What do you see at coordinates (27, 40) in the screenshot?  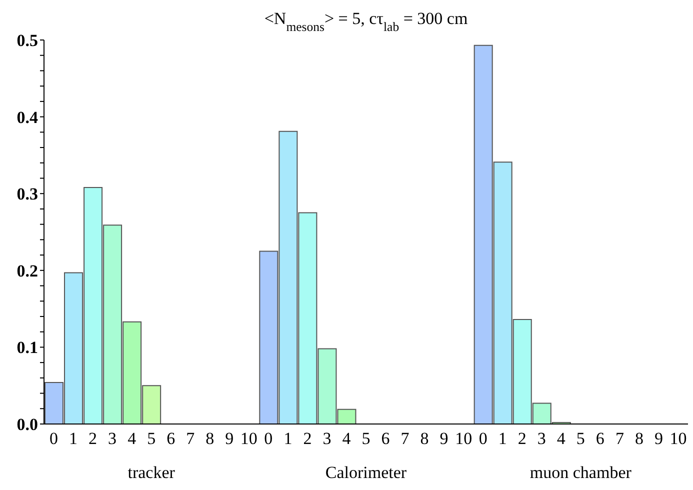 I see `y-tick-label: 0.5` at bounding box center [27, 40].